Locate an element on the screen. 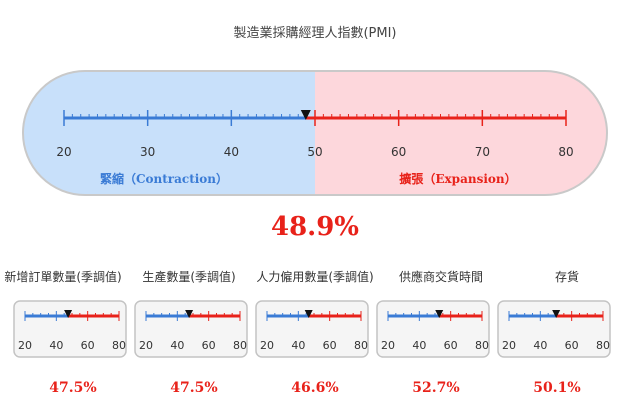 The height and width of the screenshot is (400, 630). sub-gauge-title-production: 生產數量(季調值) is located at coordinates (189, 277).